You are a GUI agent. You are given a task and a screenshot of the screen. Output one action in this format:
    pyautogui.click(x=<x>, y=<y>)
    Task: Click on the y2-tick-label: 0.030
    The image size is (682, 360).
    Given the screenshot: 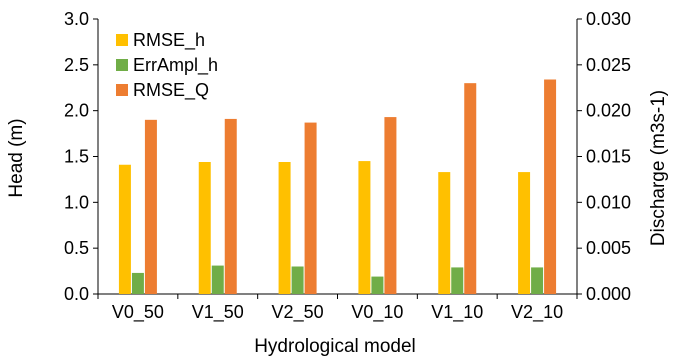 What is the action you would take?
    pyautogui.click(x=608, y=19)
    